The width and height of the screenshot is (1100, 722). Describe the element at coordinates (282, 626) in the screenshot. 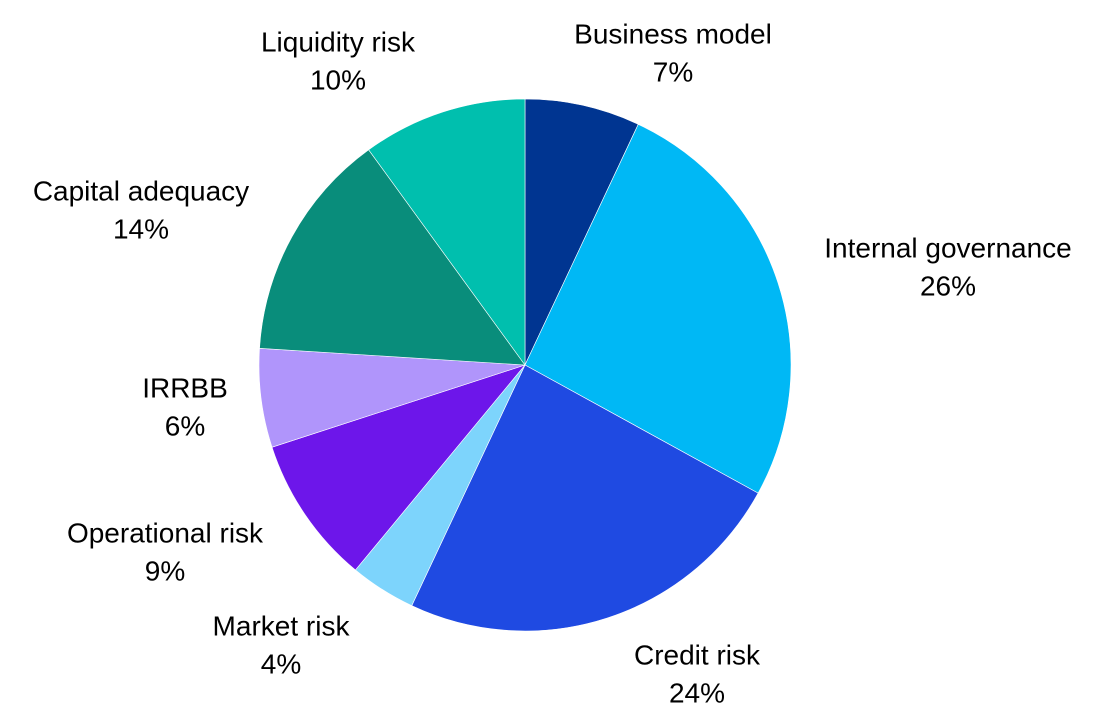

I see `slice-label: Market risk` at that location.